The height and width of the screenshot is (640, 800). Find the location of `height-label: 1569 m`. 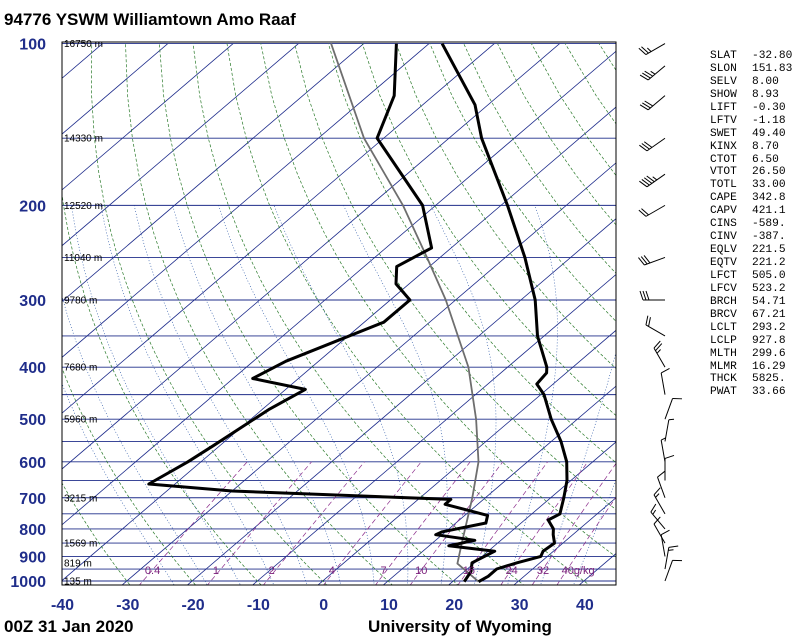

height-label: 1569 m is located at coordinates (80, 544).